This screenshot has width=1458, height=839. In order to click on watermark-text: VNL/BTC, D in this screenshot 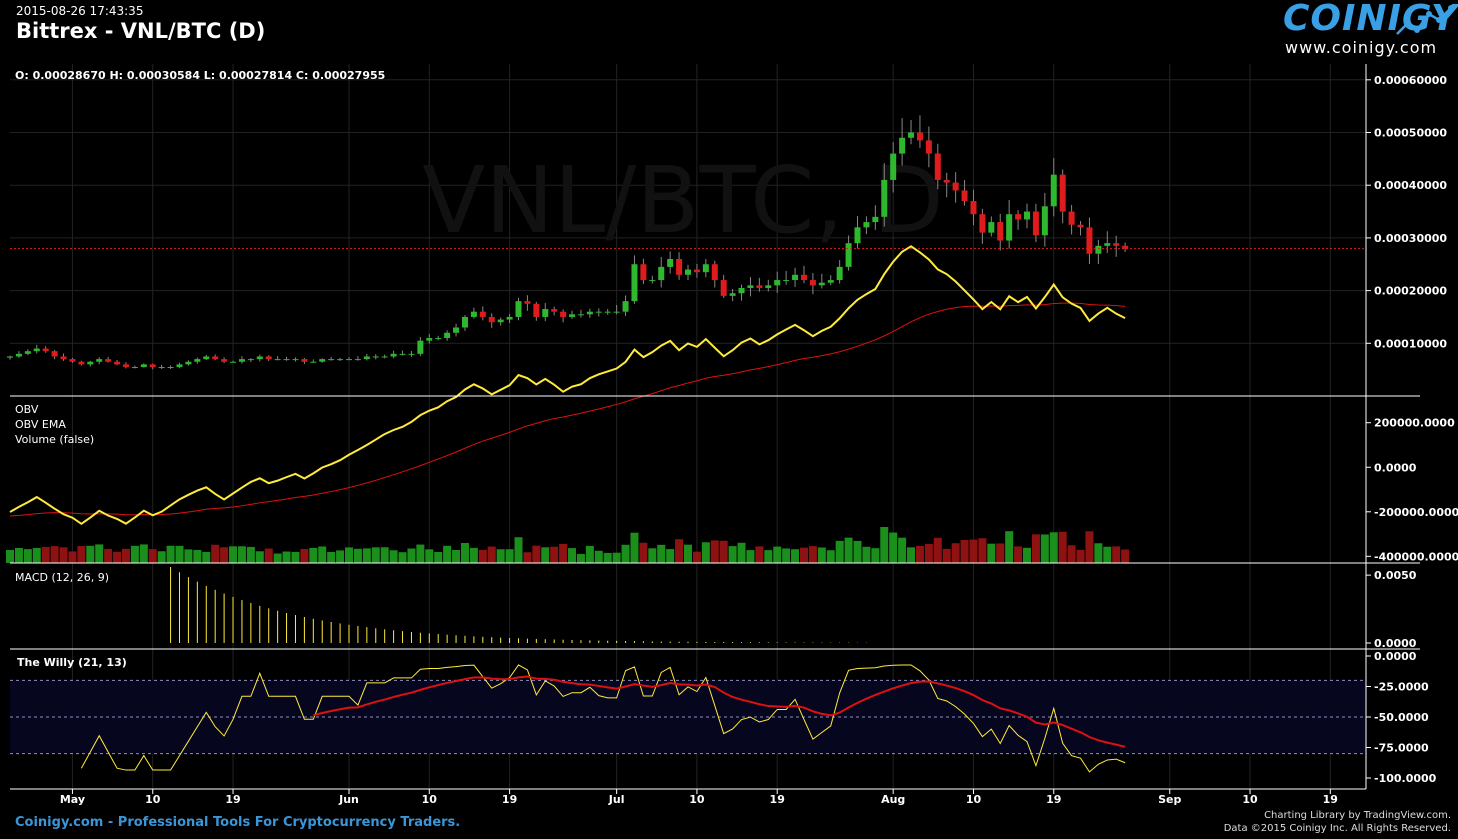, I will do `click(683, 200)`.